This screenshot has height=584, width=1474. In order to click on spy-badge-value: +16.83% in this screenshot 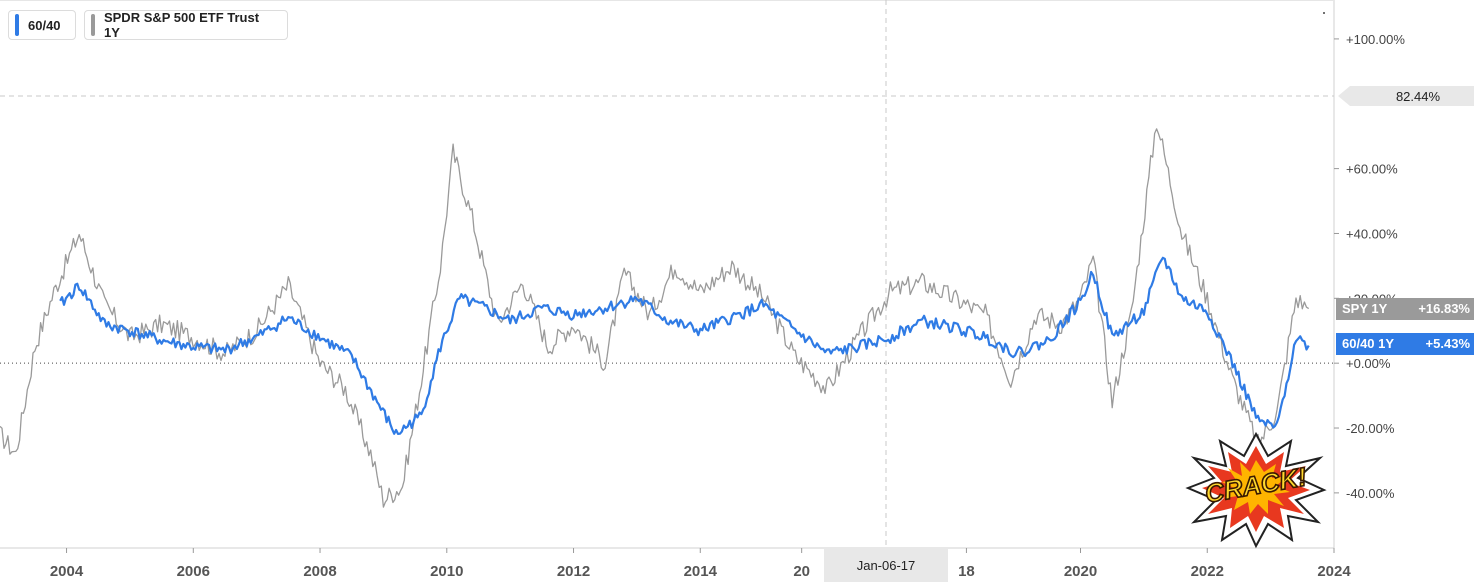, I will do `click(1444, 308)`.